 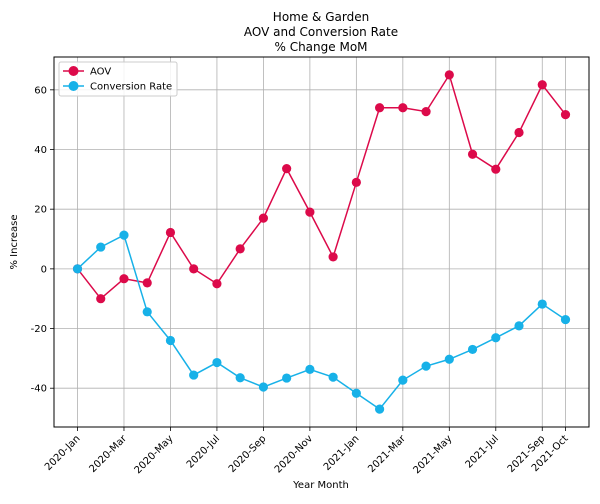 What do you see at coordinates (73, 86) in the screenshot?
I see `legend-marker-conversion-rate` at bounding box center [73, 86].